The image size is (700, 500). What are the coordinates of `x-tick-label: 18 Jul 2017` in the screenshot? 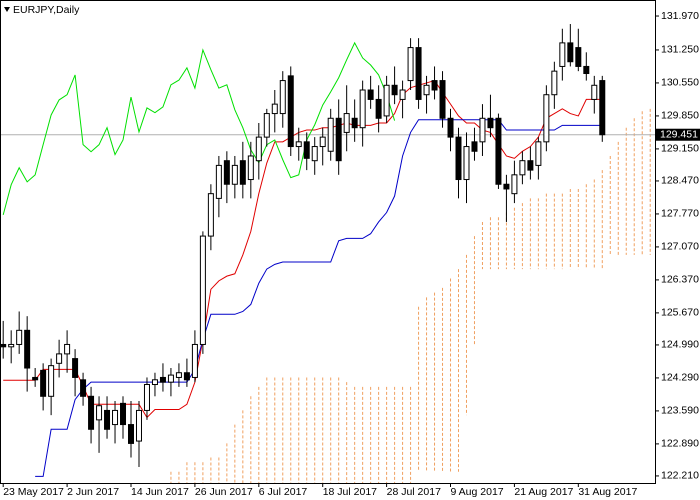 It's located at (350, 492).